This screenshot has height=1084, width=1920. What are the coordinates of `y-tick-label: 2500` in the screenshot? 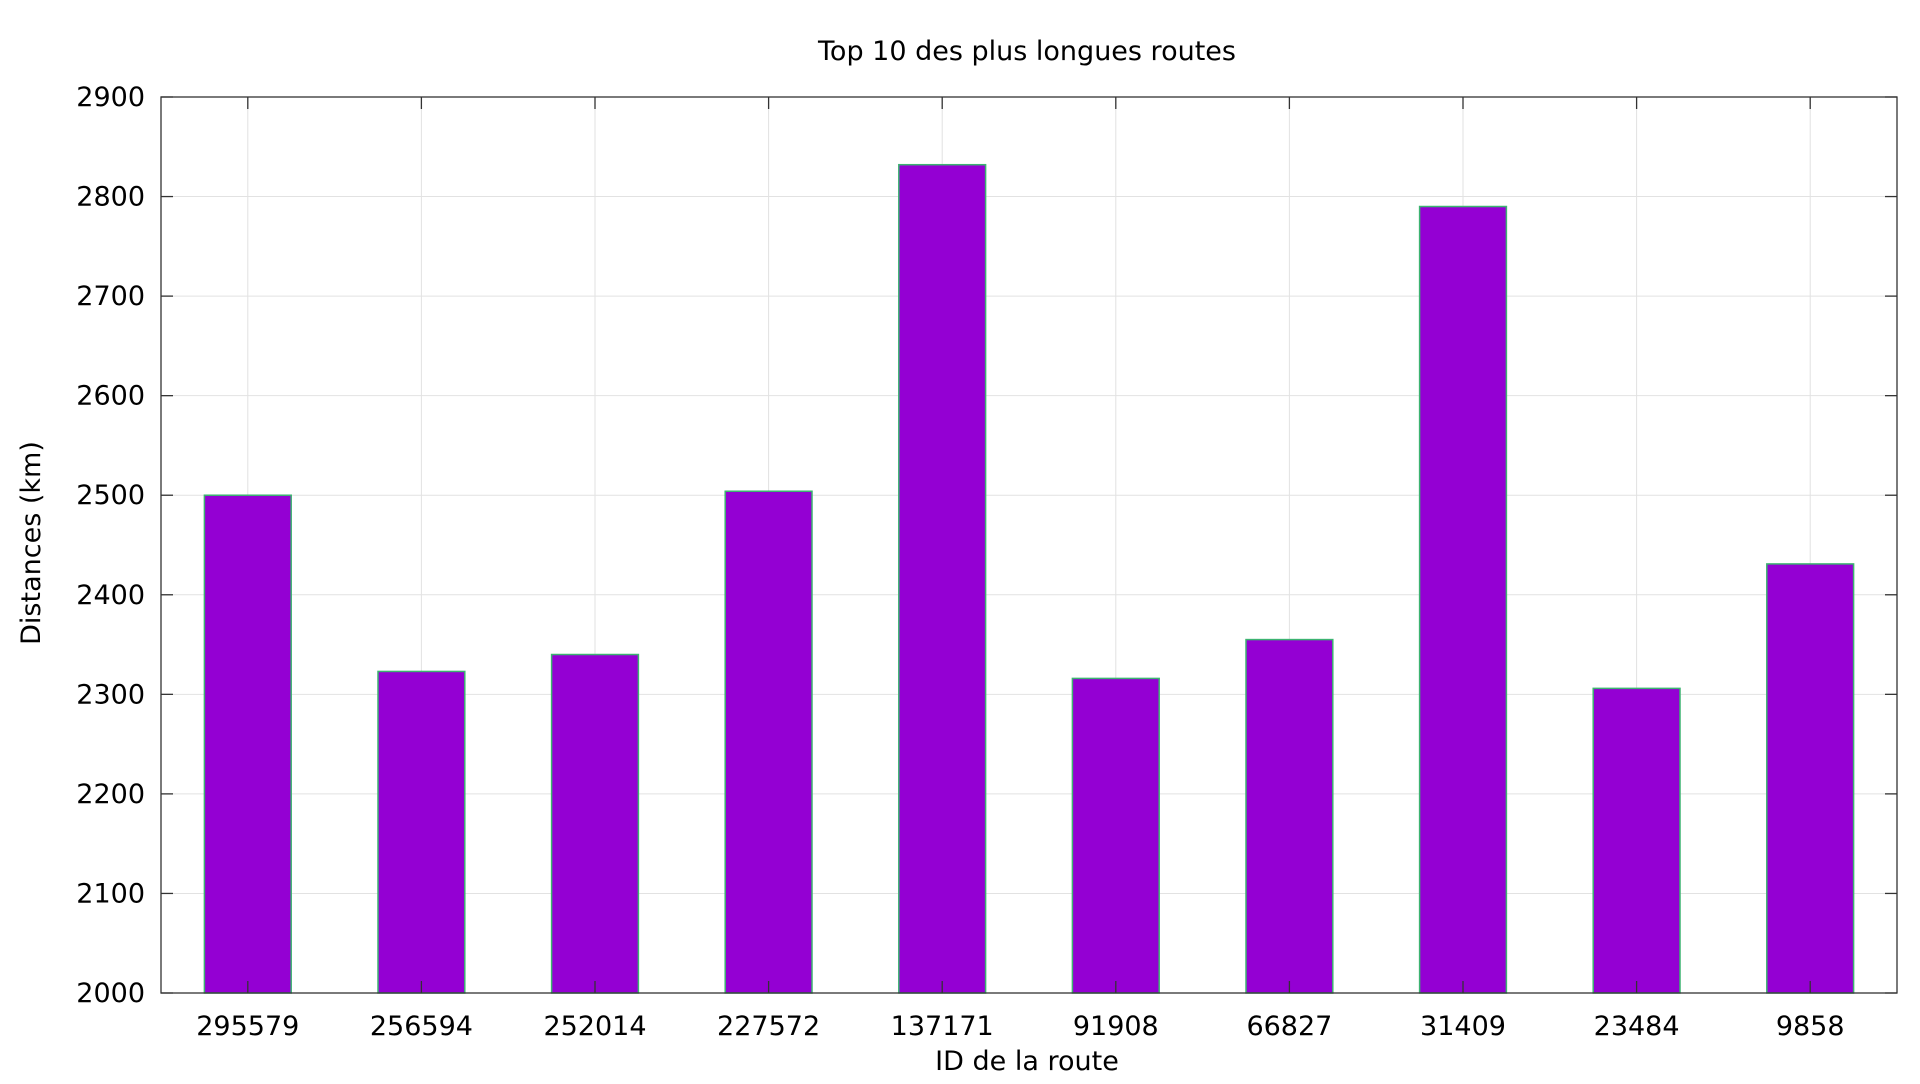 It's located at (110, 495).